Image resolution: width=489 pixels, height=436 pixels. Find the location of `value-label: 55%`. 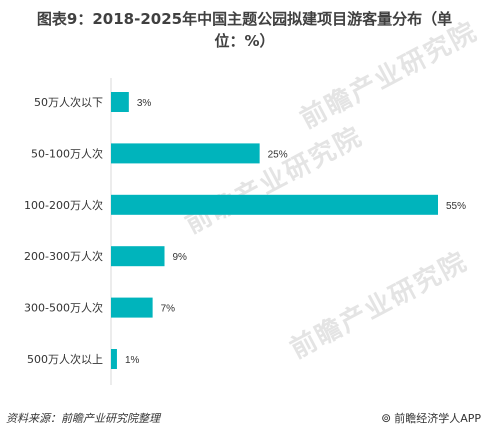

value-label: 55% is located at coordinates (456, 206).